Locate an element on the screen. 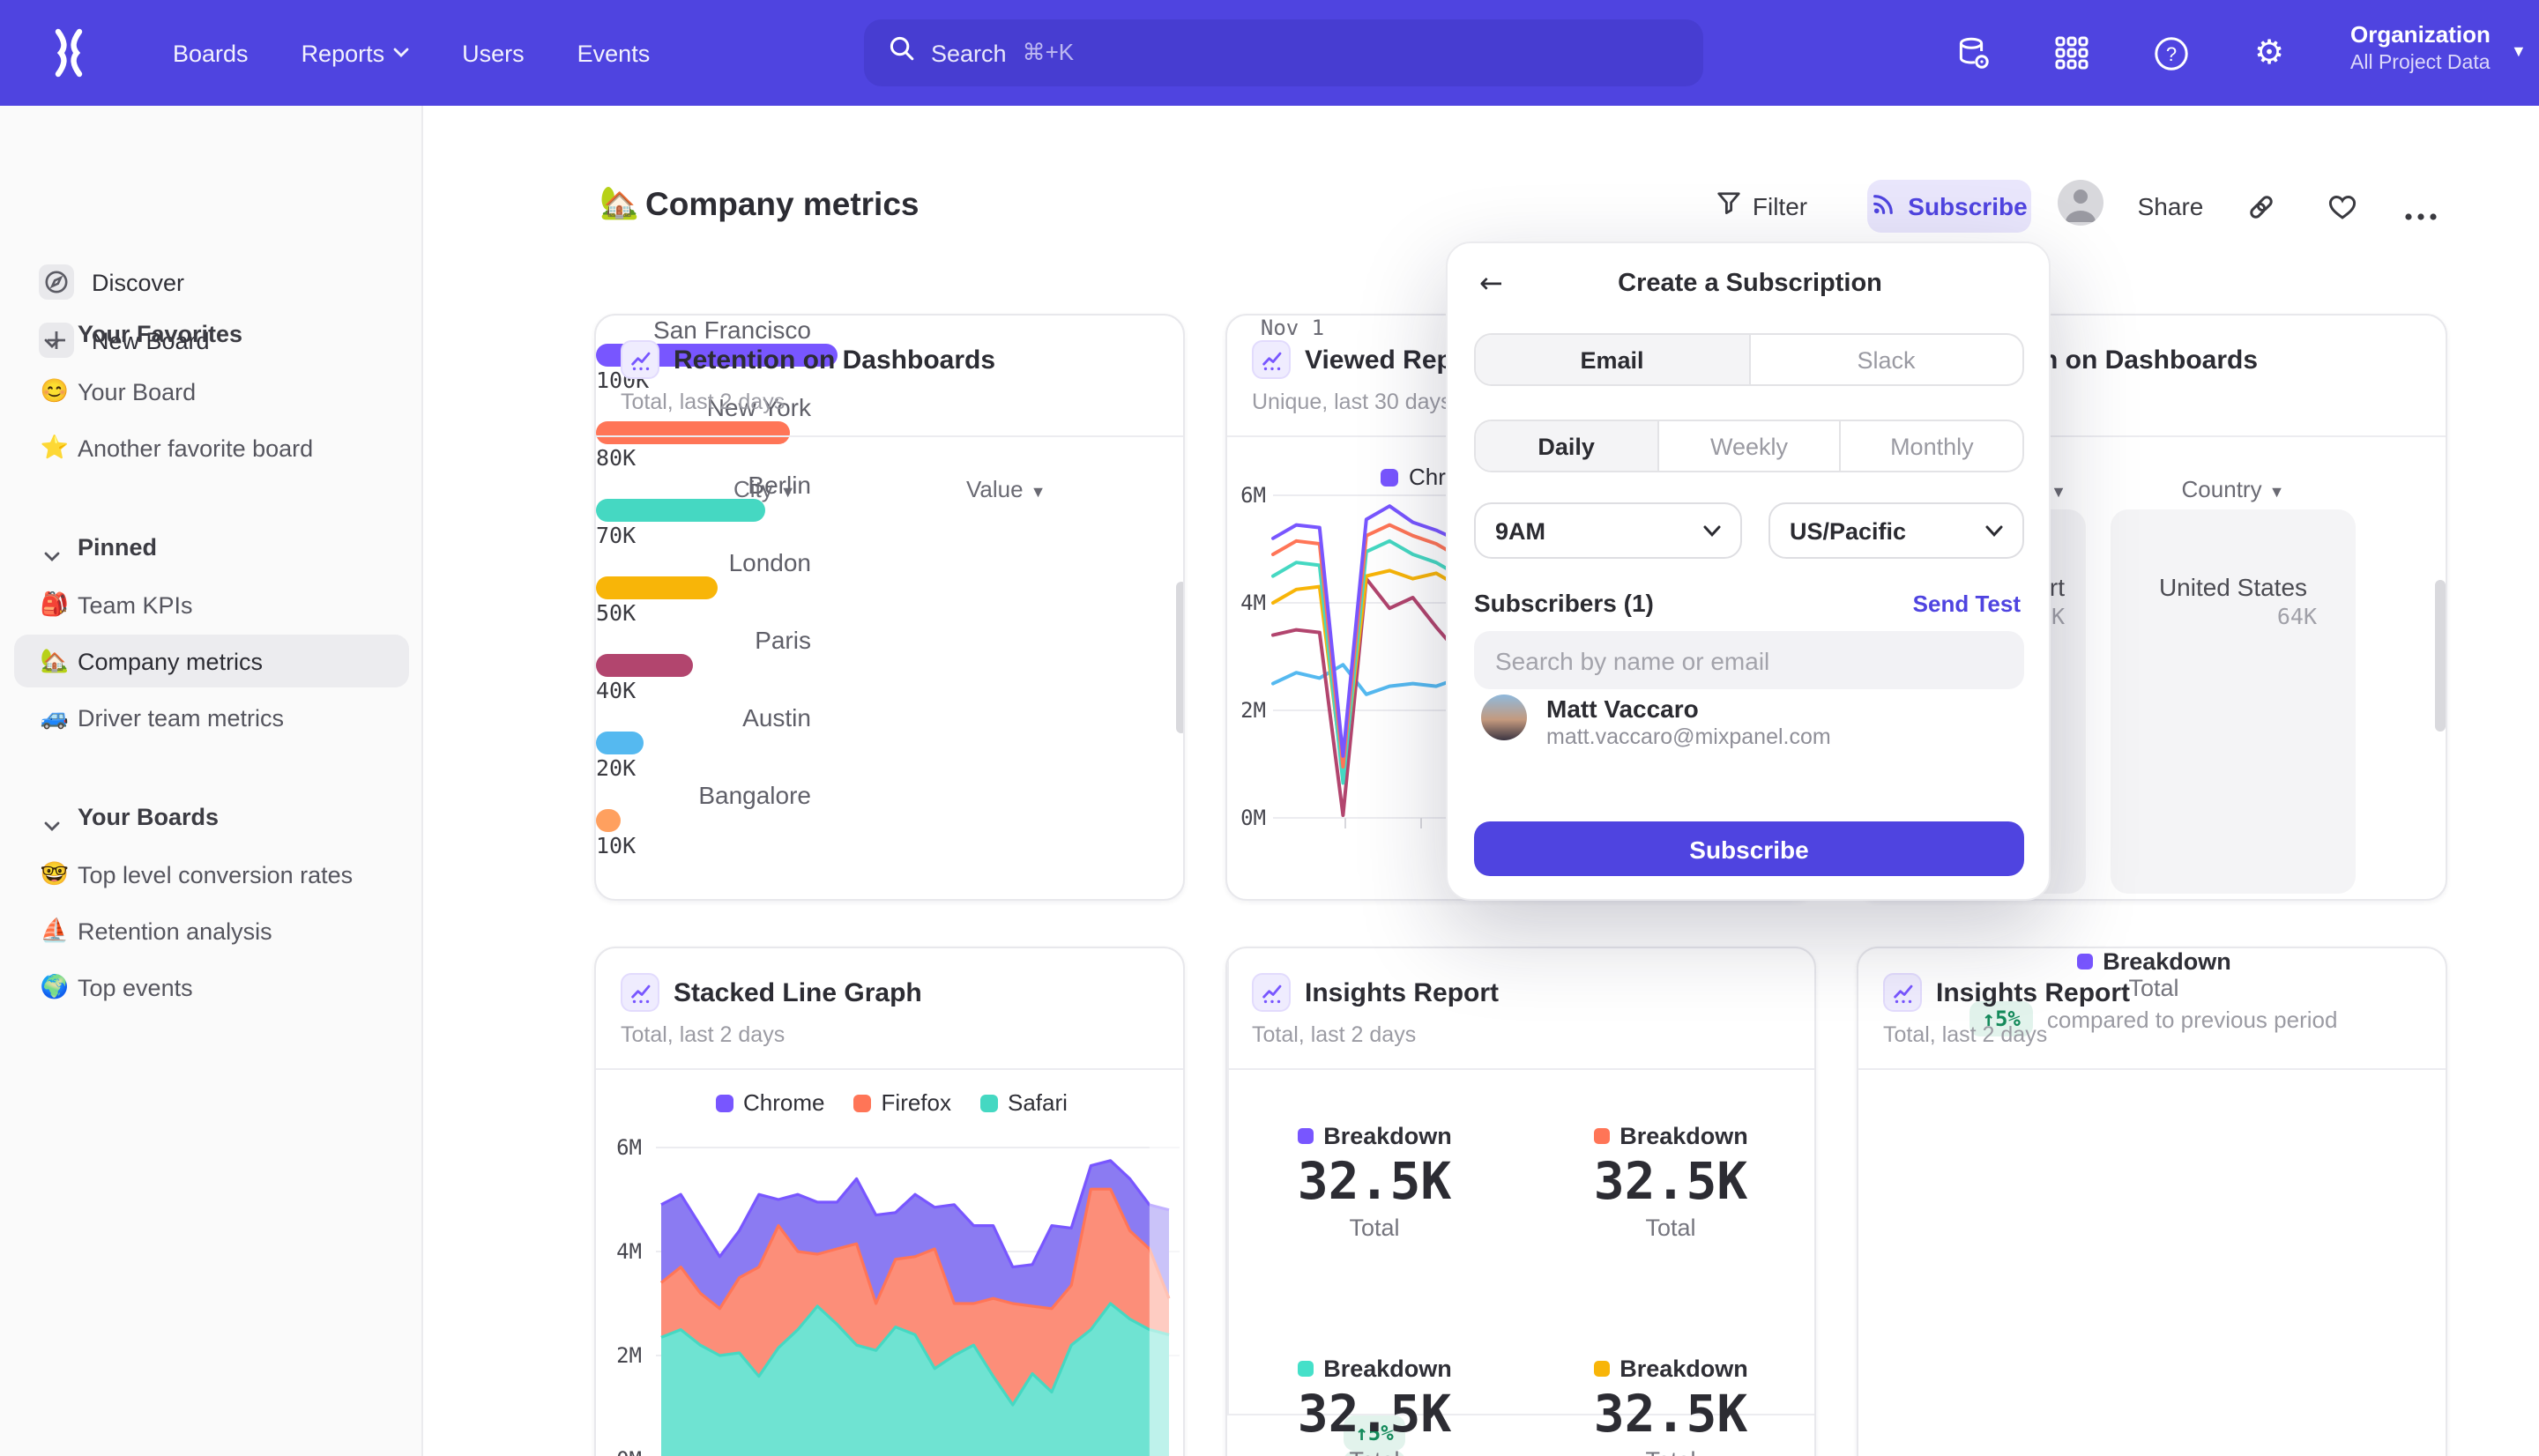 The height and width of the screenshot is (1456, 2539). nav-item-events: Events is located at coordinates (614, 53).